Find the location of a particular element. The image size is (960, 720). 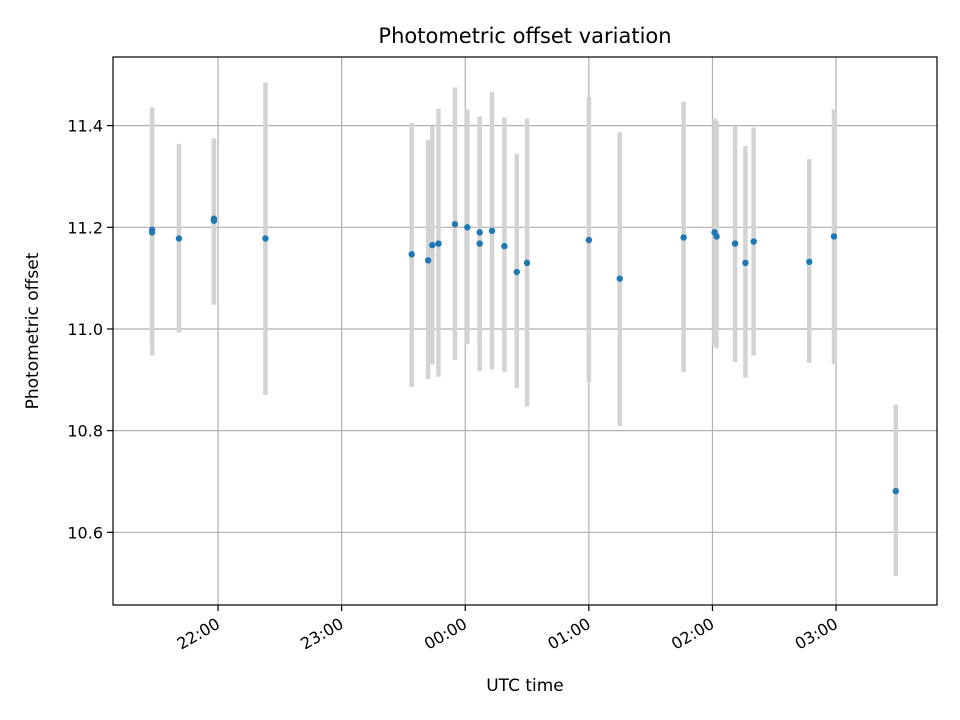

y-tick-label: 11.4 is located at coordinates (85, 126).